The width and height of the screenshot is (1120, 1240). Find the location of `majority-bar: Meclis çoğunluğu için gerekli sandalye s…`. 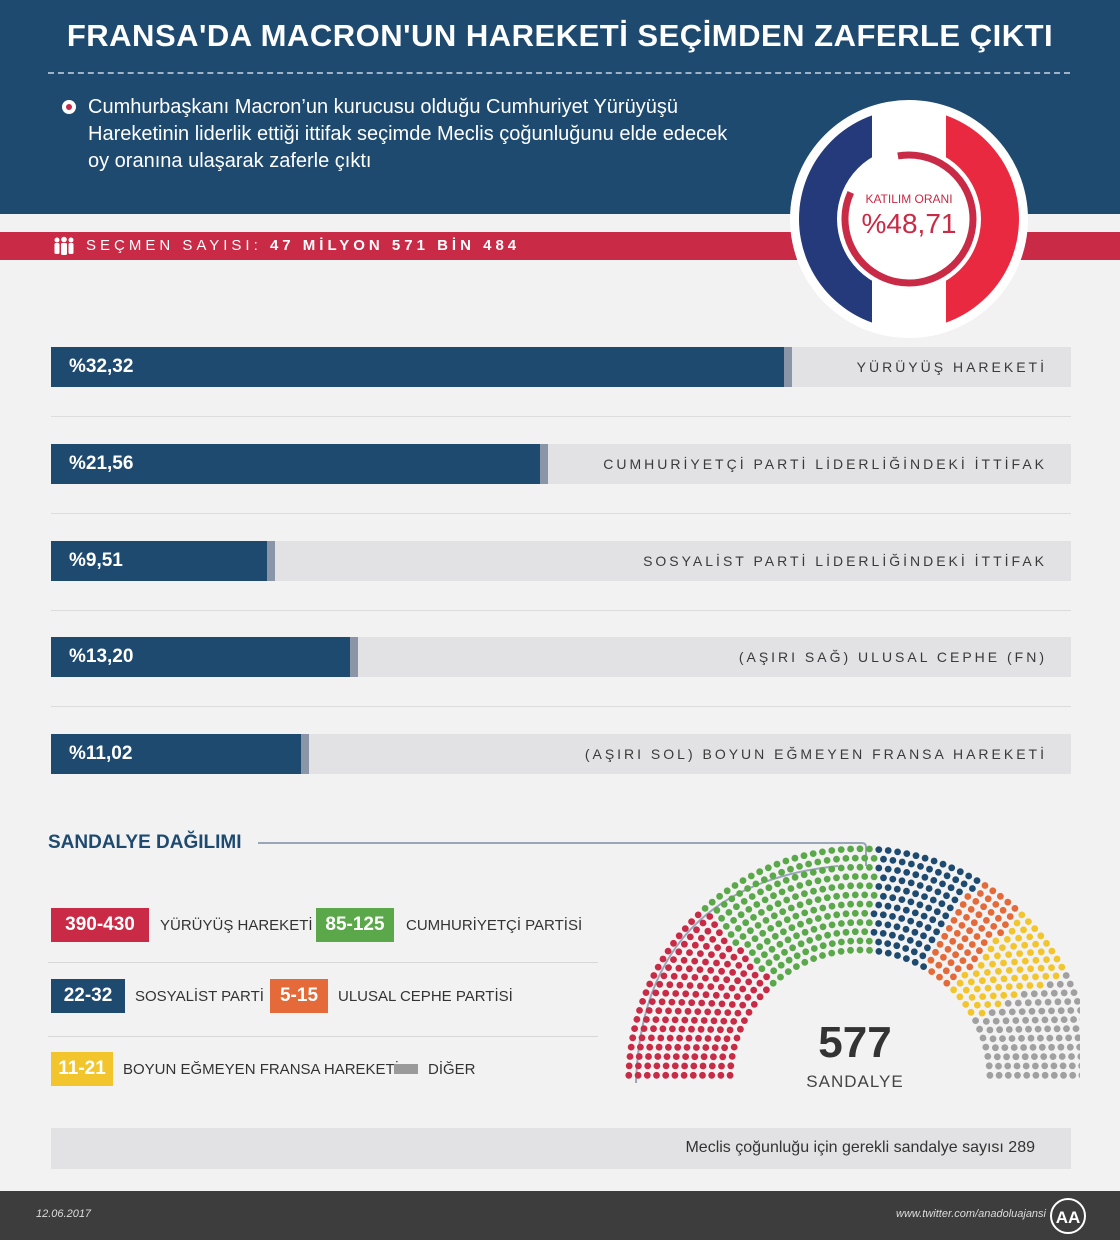

majority-bar: Meclis çoğunluğu için gerekli sandalye s… is located at coordinates (561, 1148).